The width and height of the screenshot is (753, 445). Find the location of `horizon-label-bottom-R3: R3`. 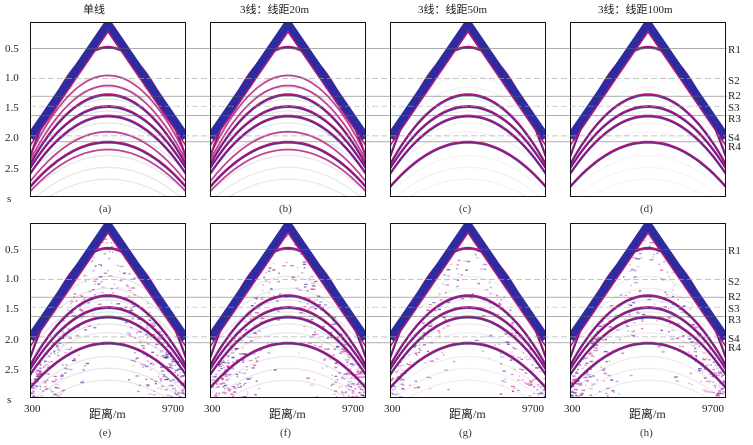

horizon-label-bottom-R3: R3 is located at coordinates (734, 320).